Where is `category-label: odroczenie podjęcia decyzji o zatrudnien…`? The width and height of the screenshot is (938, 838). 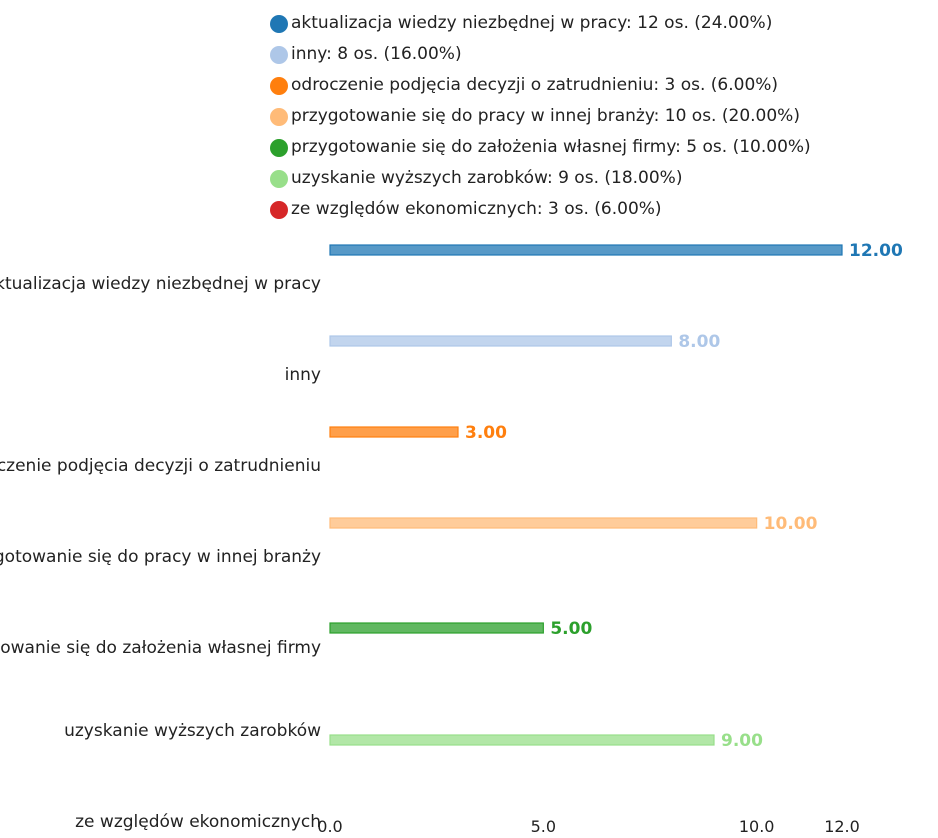
category-label: odroczenie podjęcia decyzji o zatrudnien… is located at coordinates (160, 466).